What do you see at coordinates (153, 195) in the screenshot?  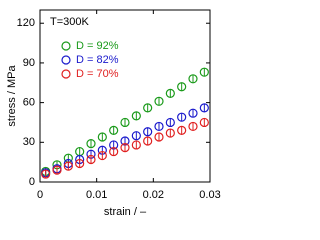 I see `x-tick-label: 0.02` at bounding box center [153, 195].